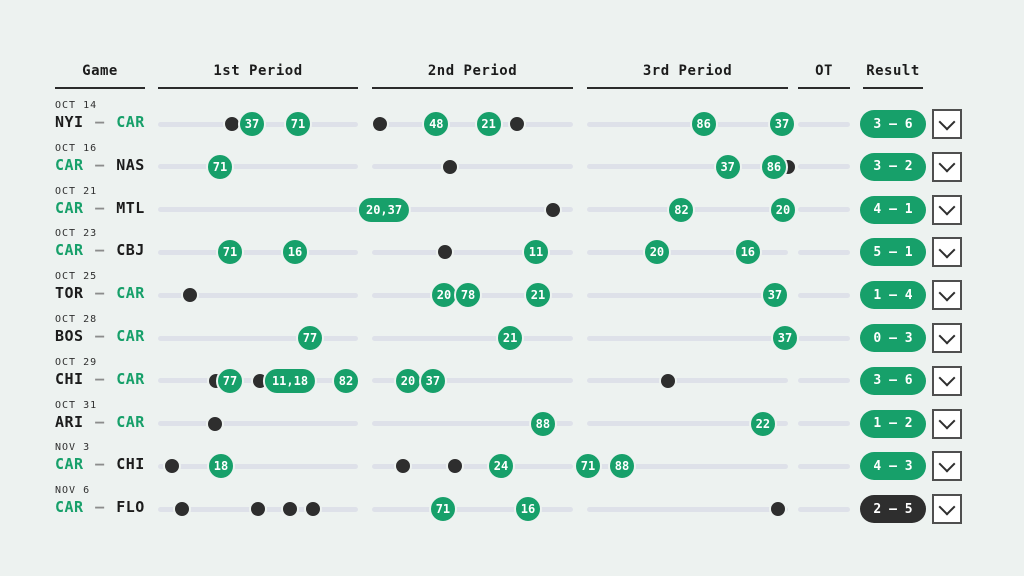  What do you see at coordinates (76, 148) in the screenshot?
I see `game-date: OCT 16` at bounding box center [76, 148].